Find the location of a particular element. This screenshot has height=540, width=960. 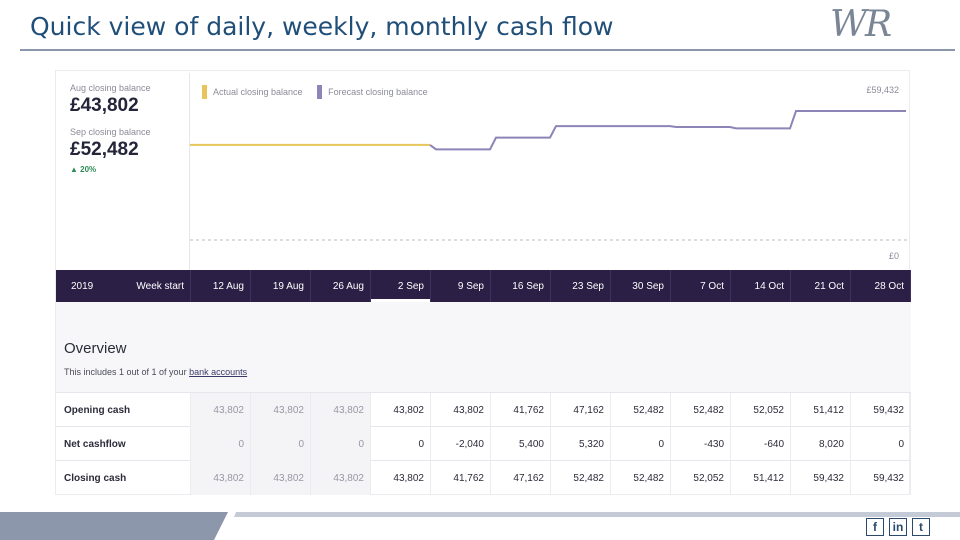

week-column-header: 12 Aug is located at coordinates (221, 286).